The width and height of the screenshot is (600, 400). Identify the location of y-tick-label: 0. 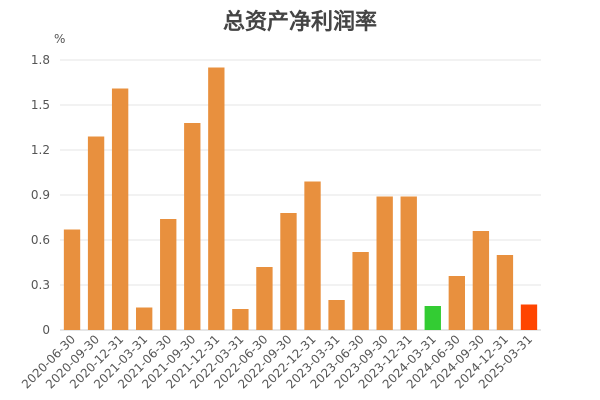
(46, 330).